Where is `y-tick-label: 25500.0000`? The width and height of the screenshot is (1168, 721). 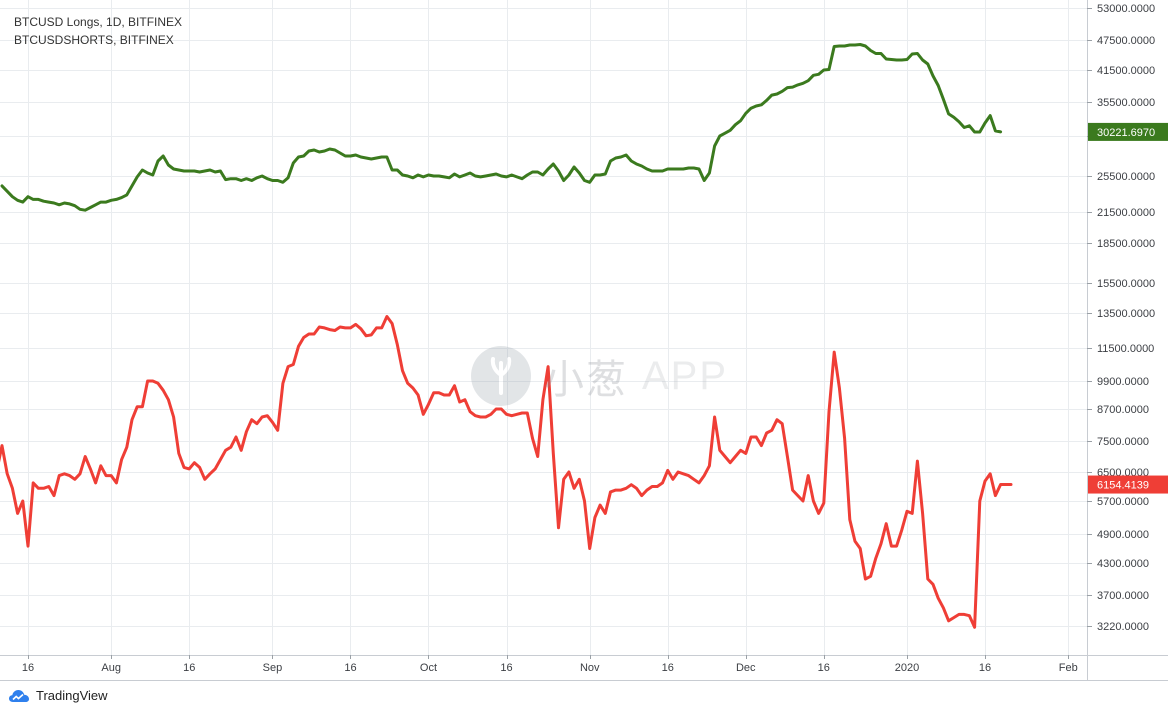
y-tick-label: 25500.0000 is located at coordinates (1126, 177).